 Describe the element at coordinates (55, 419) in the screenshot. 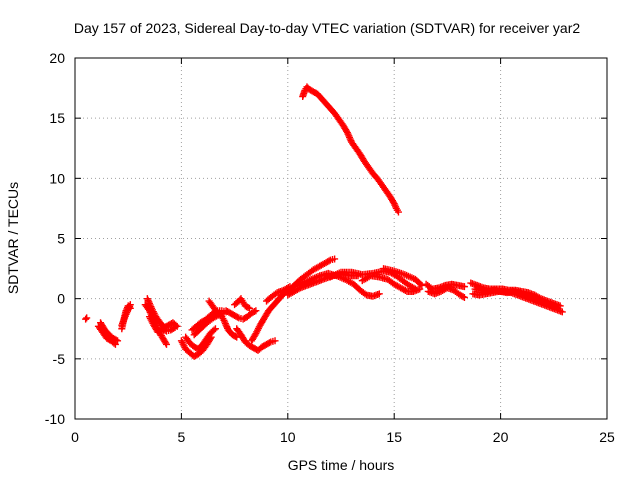

I see `y-tick-label: -10` at that location.